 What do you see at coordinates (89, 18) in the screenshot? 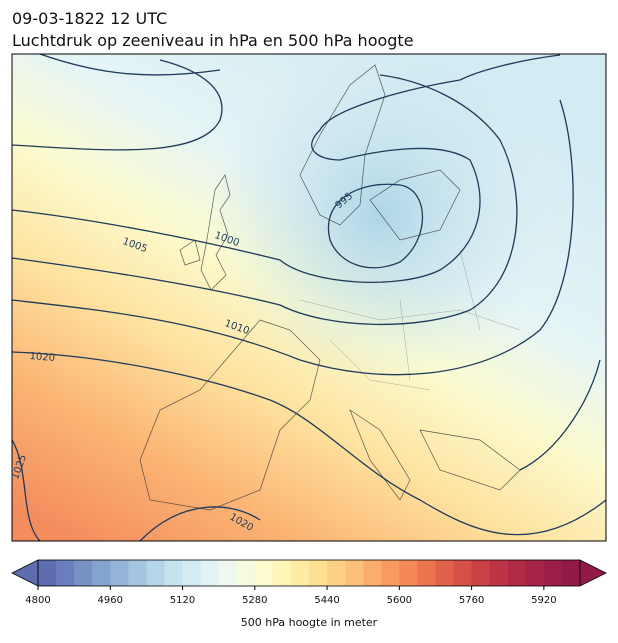
I see `title: 09-03-1822 12 UTC` at bounding box center [89, 18].